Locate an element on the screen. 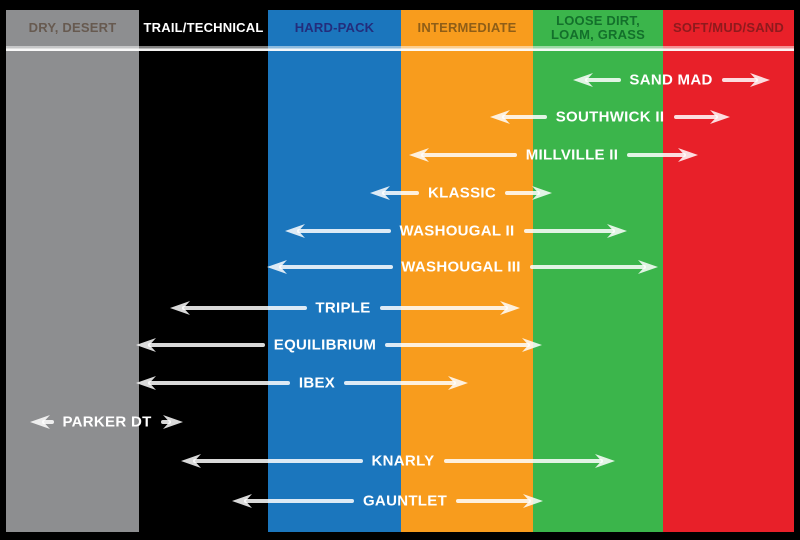  tire-label: SOUTHWICK II is located at coordinates (610, 117).